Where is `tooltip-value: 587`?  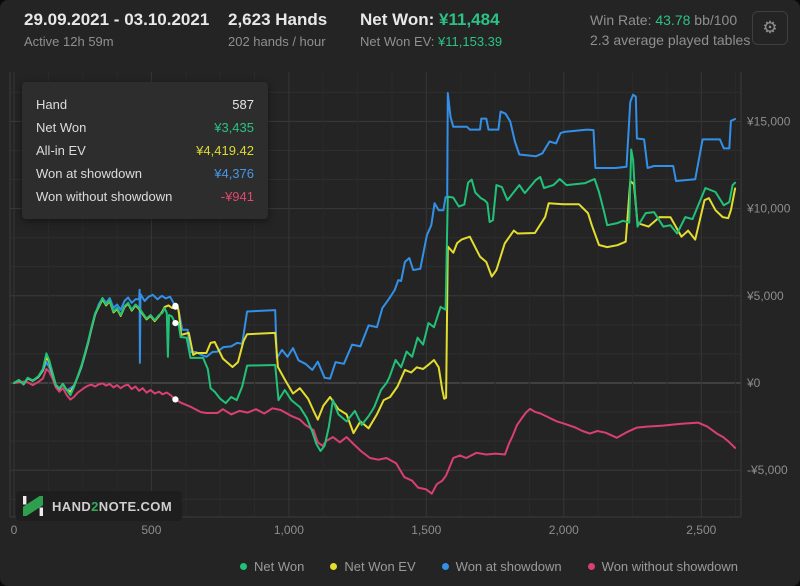 tooltip-value: 587 is located at coordinates (243, 104).